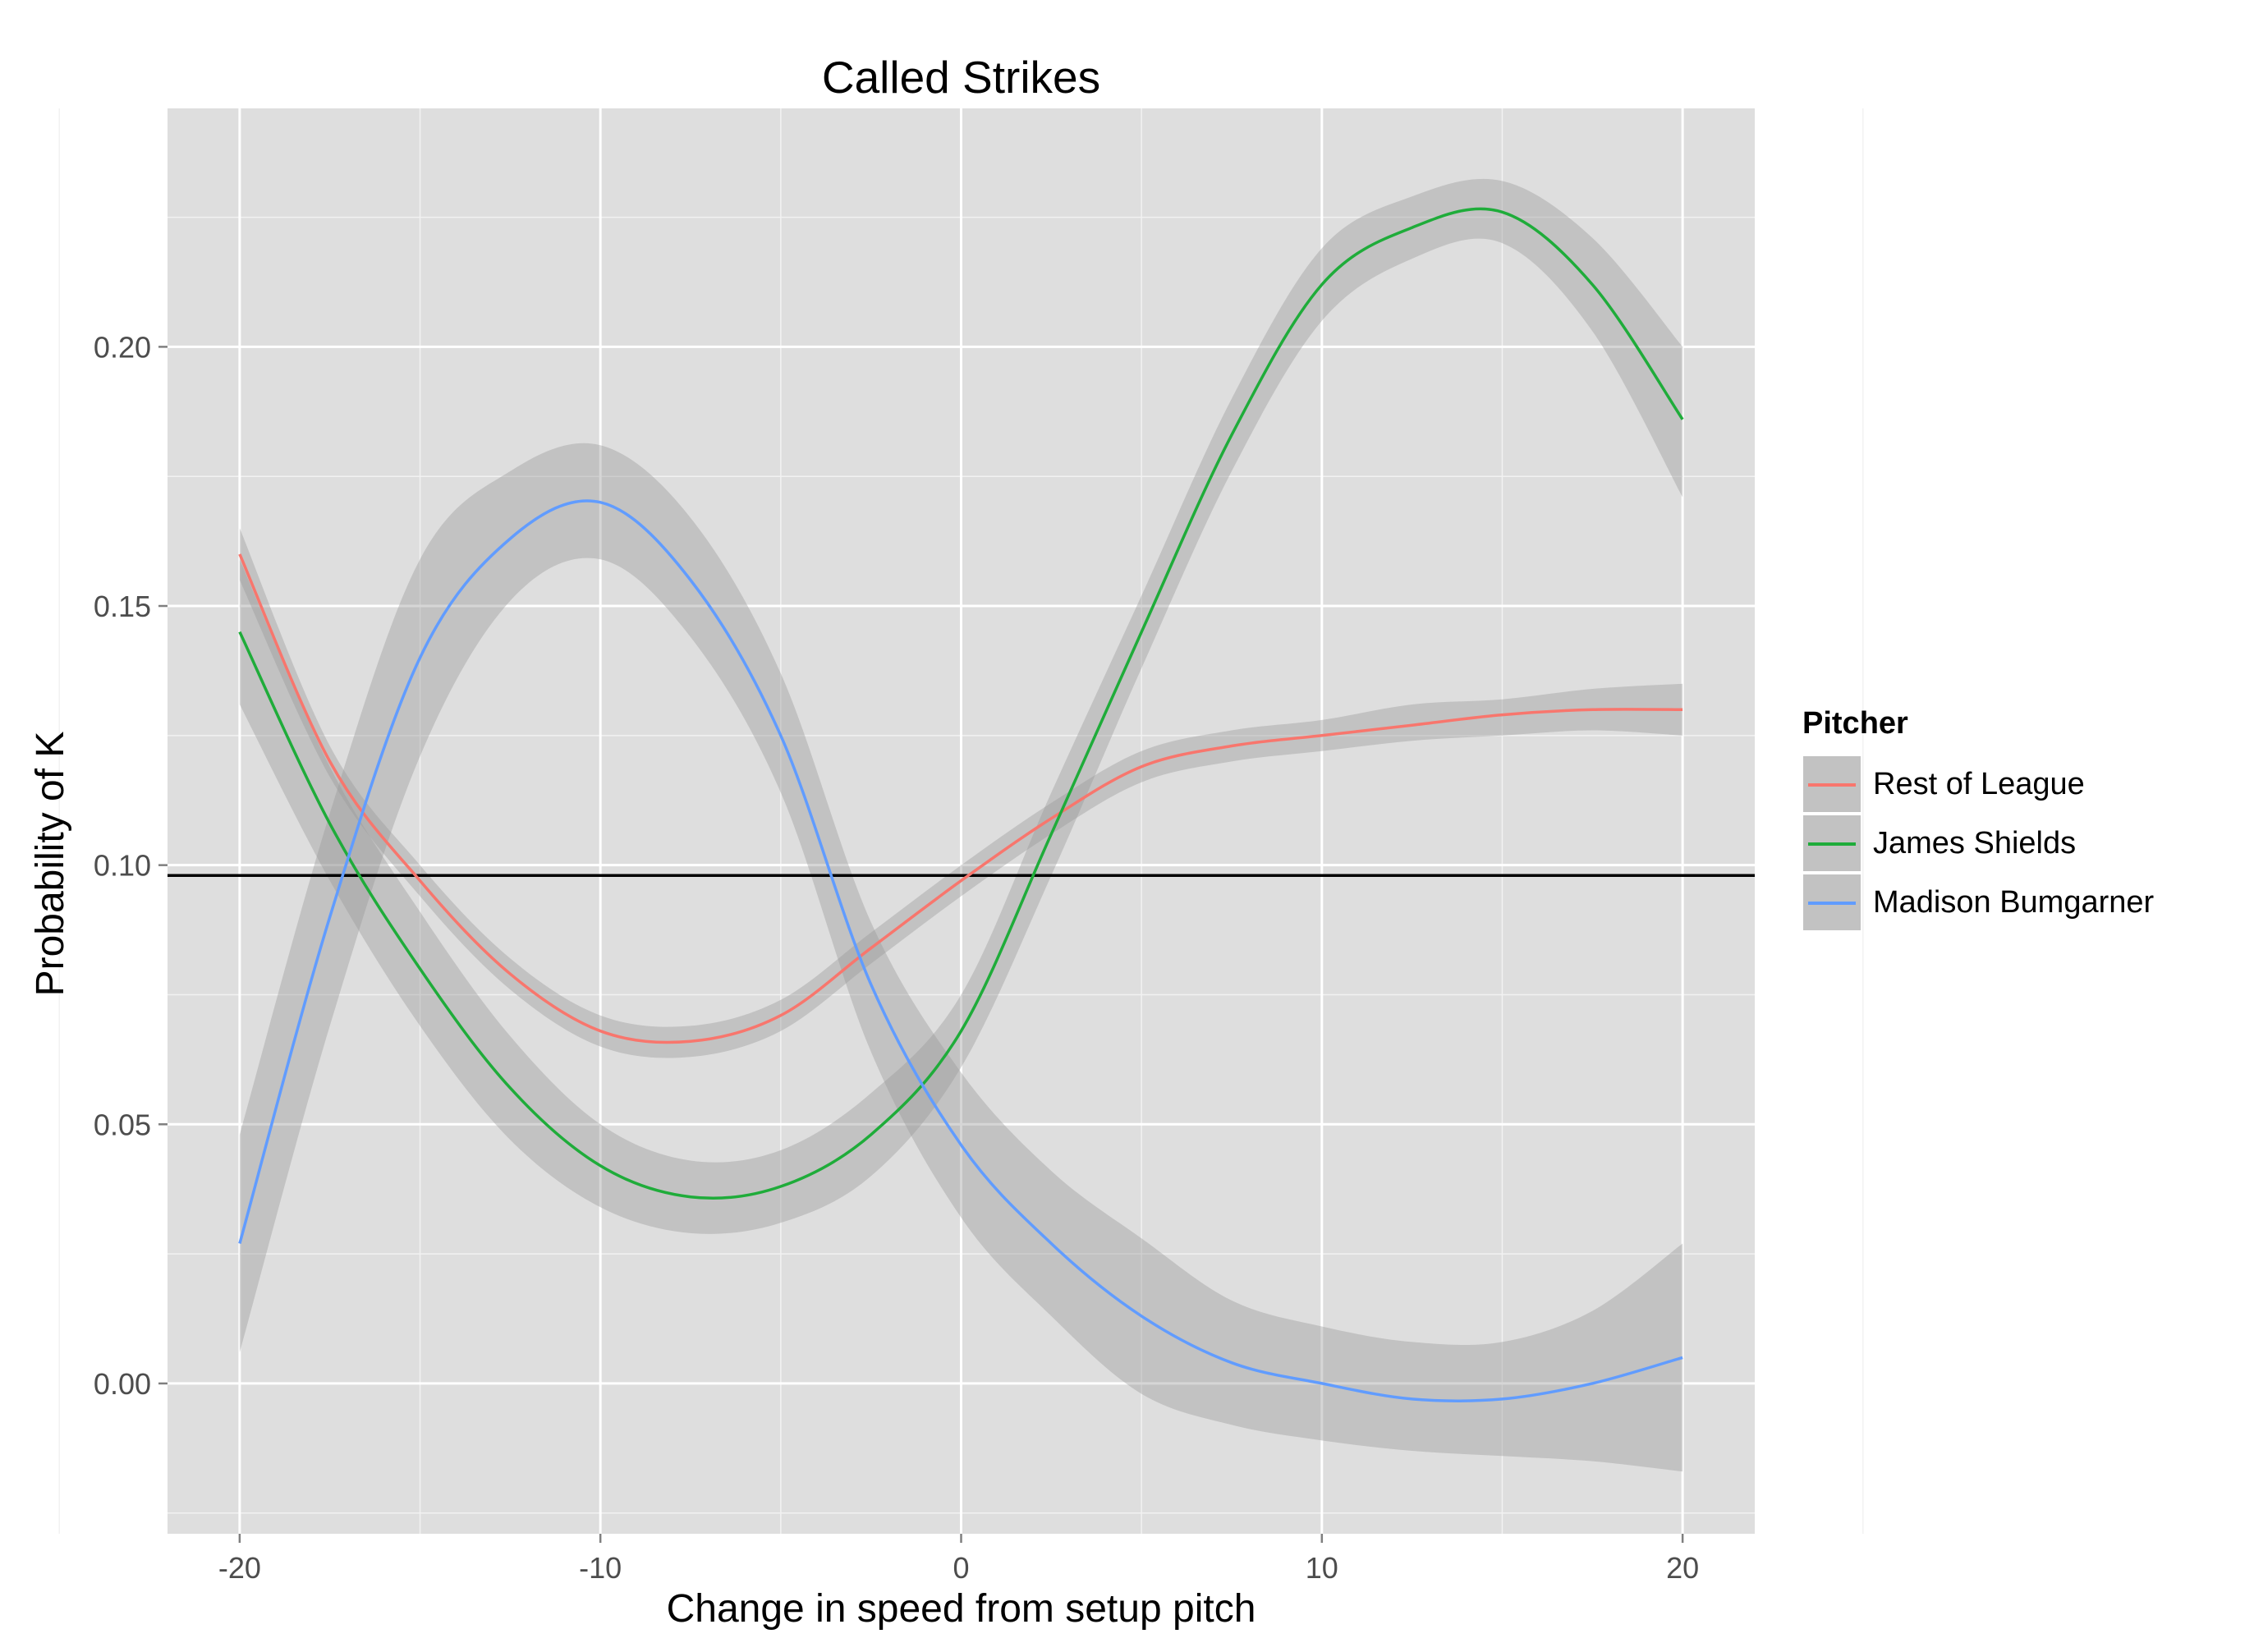 This screenshot has height=1652, width=2254. I want to click on legend-label: Madison Bumgarner, so click(2014, 902).